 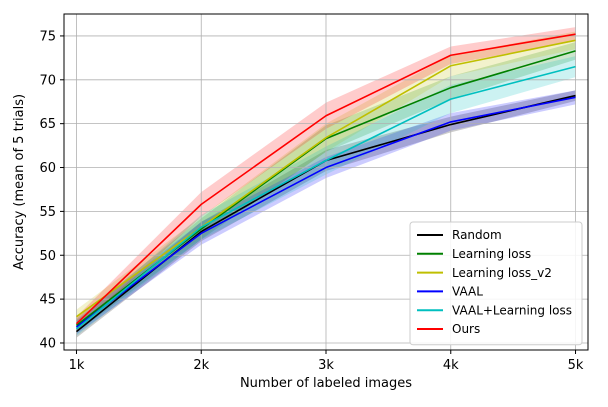 I want to click on legend-item-vaal-learning-loss: VAAL+Learning loss, so click(x=494, y=310).